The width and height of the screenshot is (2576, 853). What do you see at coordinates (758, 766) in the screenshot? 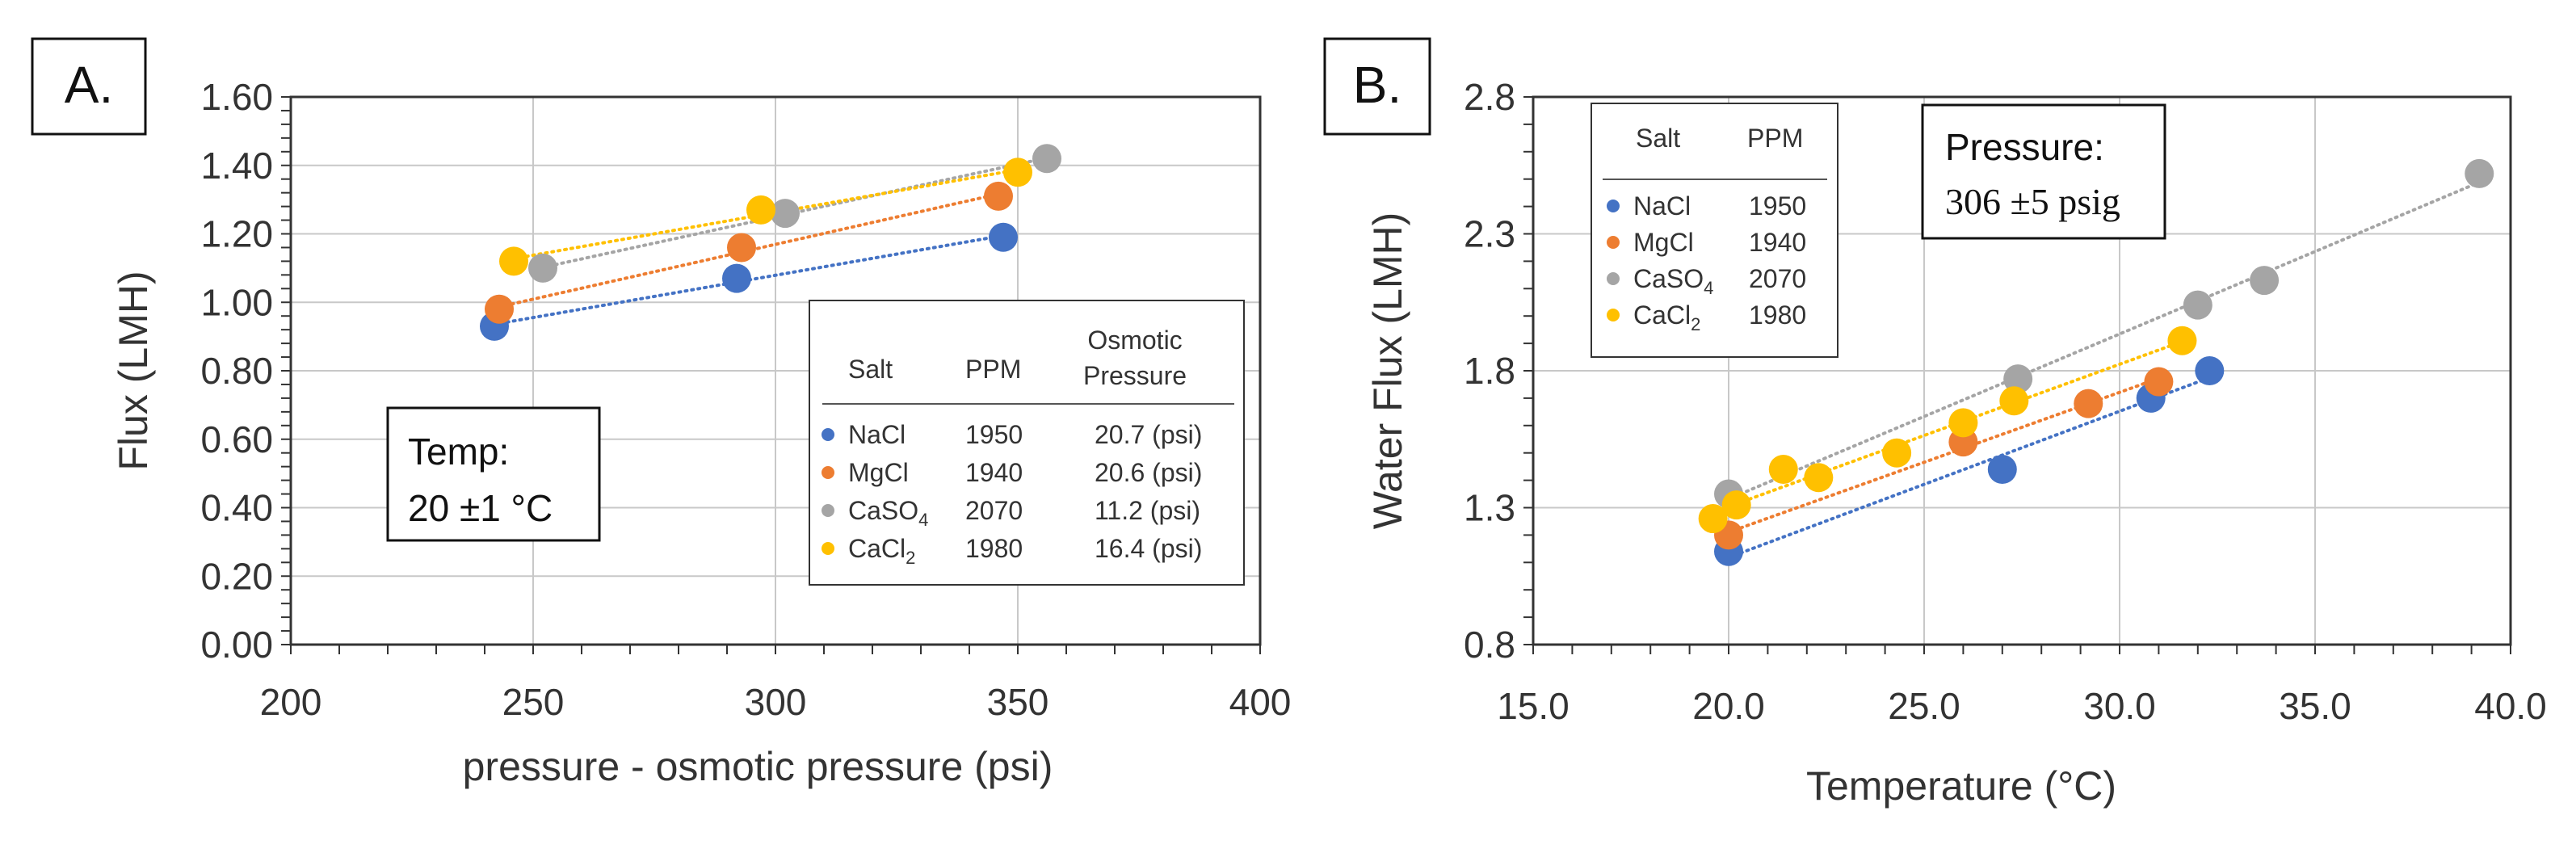
I see `panel-a-x-axis-title: pressure - osmotic pressure (psi)` at bounding box center [758, 766].